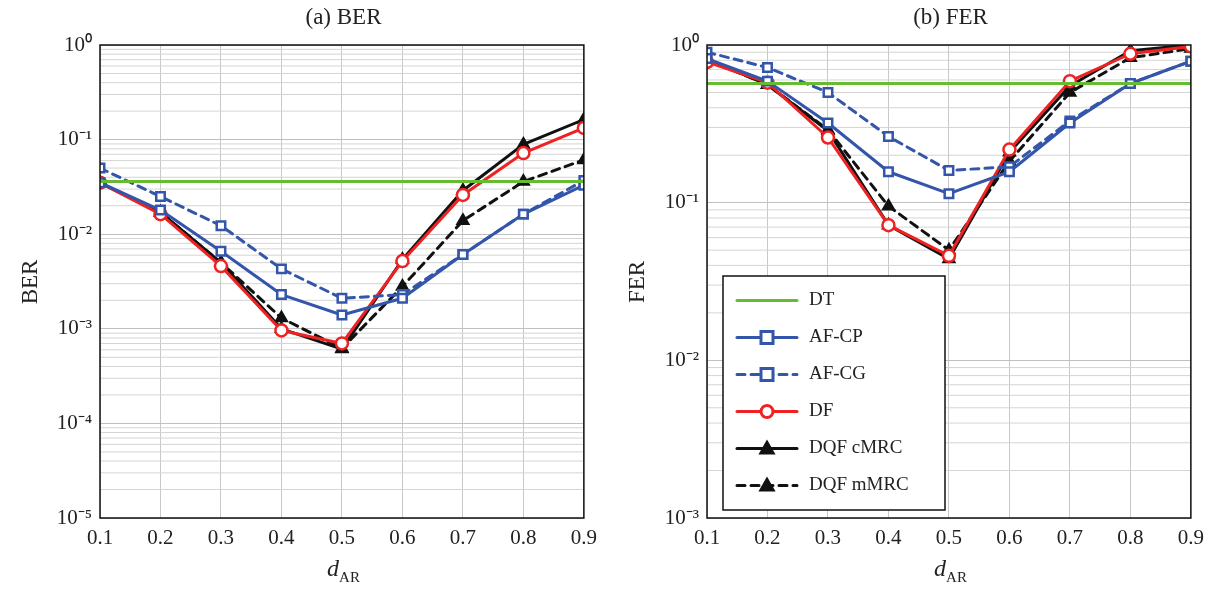  What do you see at coordinates (30, 282) in the screenshot?
I see `y-axis-title: BER` at bounding box center [30, 282].